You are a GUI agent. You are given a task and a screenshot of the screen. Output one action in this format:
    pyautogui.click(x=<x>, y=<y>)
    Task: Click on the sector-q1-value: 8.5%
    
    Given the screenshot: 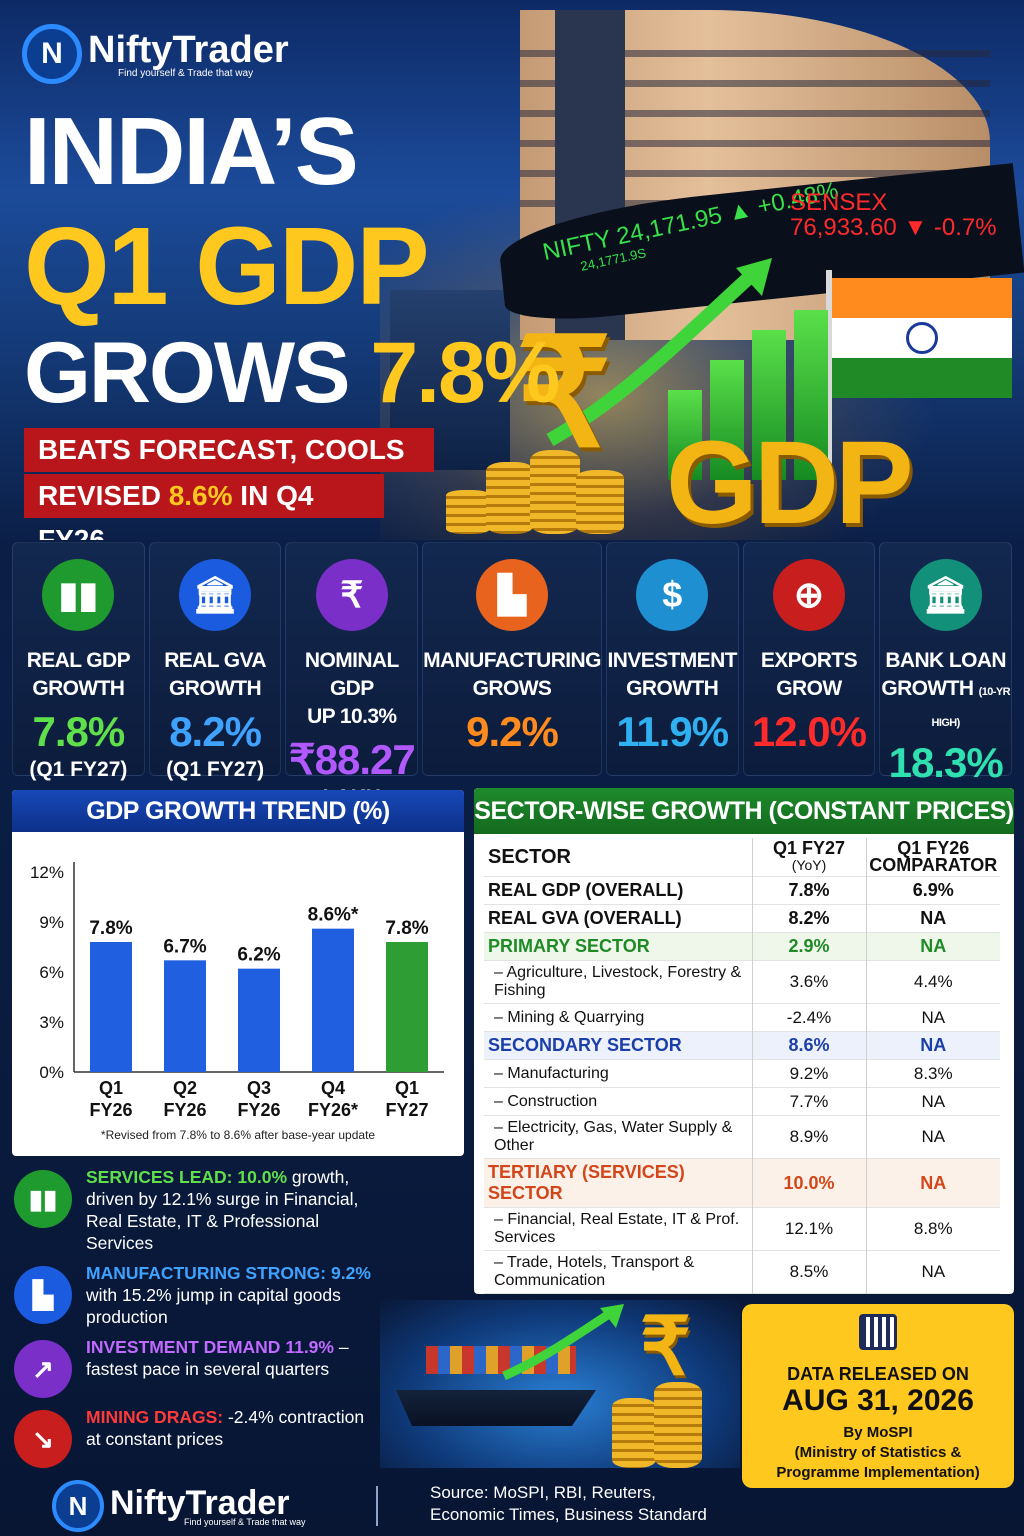 What is the action you would take?
    pyautogui.click(x=808, y=1272)
    